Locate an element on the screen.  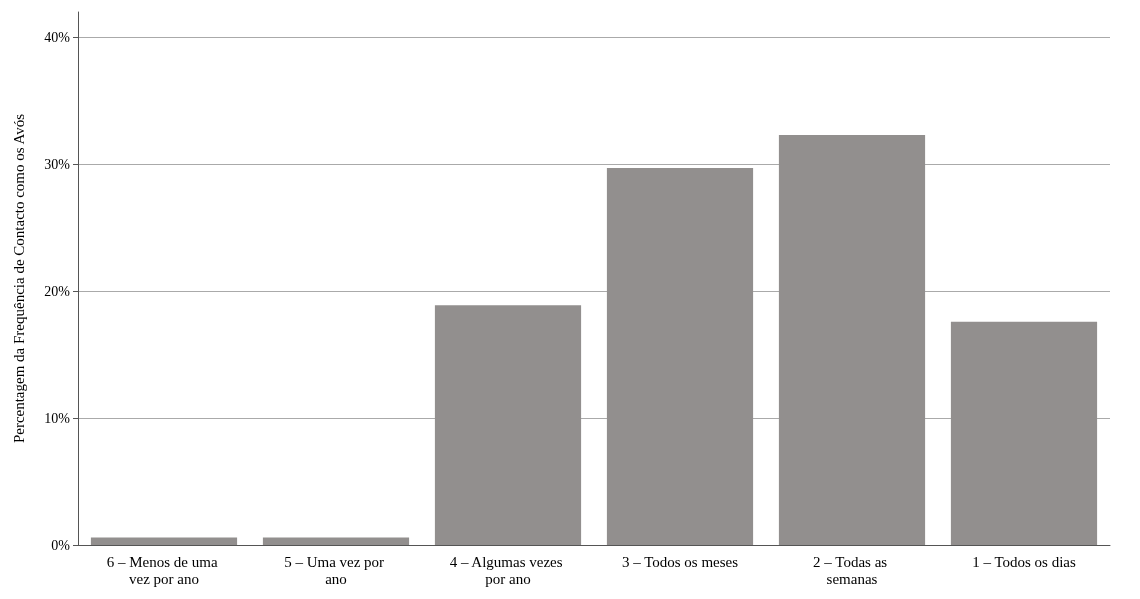
y-axis-title: Percentagem da Frequência de Contacto como os Avós is located at coordinates (18, 278).